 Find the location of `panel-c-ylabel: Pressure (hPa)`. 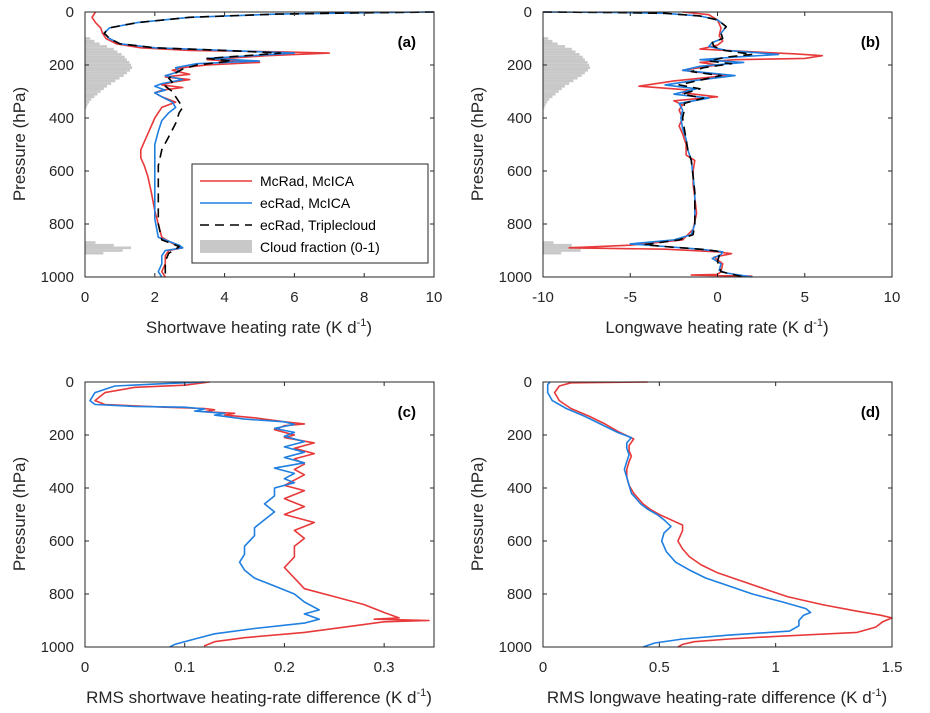

panel-c-ylabel: Pressure (hPa) is located at coordinates (19, 514).